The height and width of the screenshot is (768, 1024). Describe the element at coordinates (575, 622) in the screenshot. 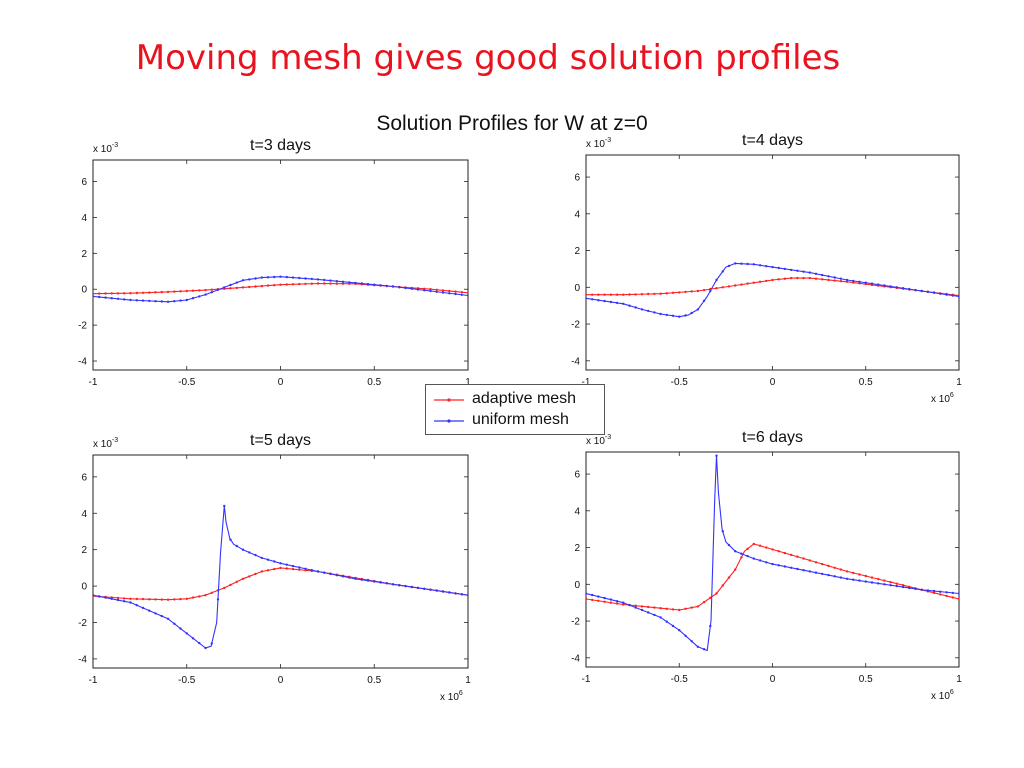

I see `y-tick-label: -2` at that location.